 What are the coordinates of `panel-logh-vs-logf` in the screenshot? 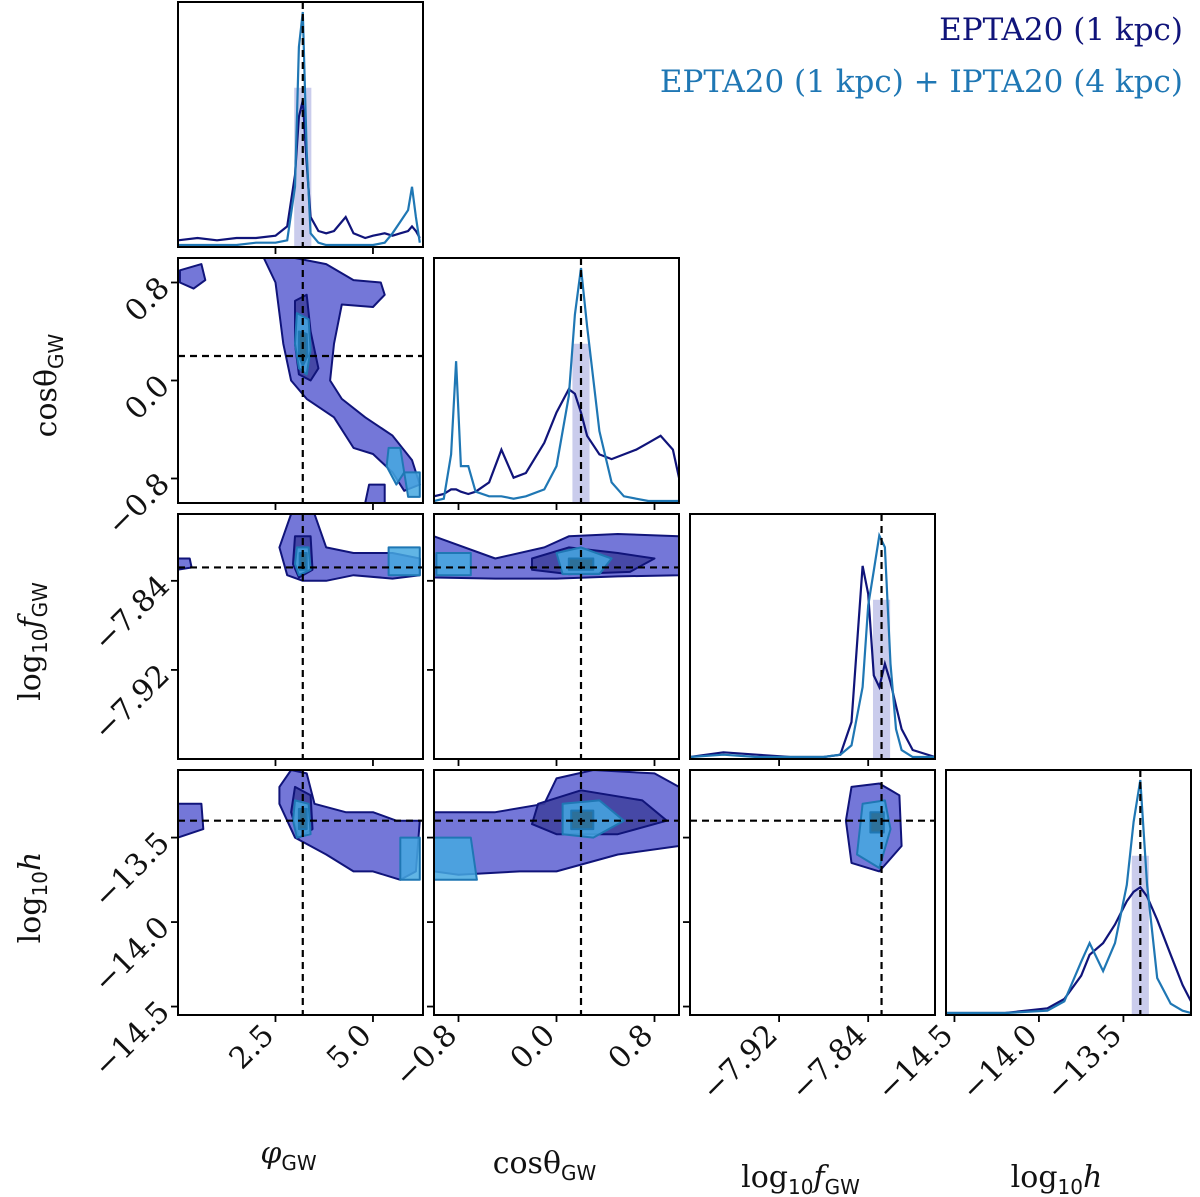 It's located at (812, 892).